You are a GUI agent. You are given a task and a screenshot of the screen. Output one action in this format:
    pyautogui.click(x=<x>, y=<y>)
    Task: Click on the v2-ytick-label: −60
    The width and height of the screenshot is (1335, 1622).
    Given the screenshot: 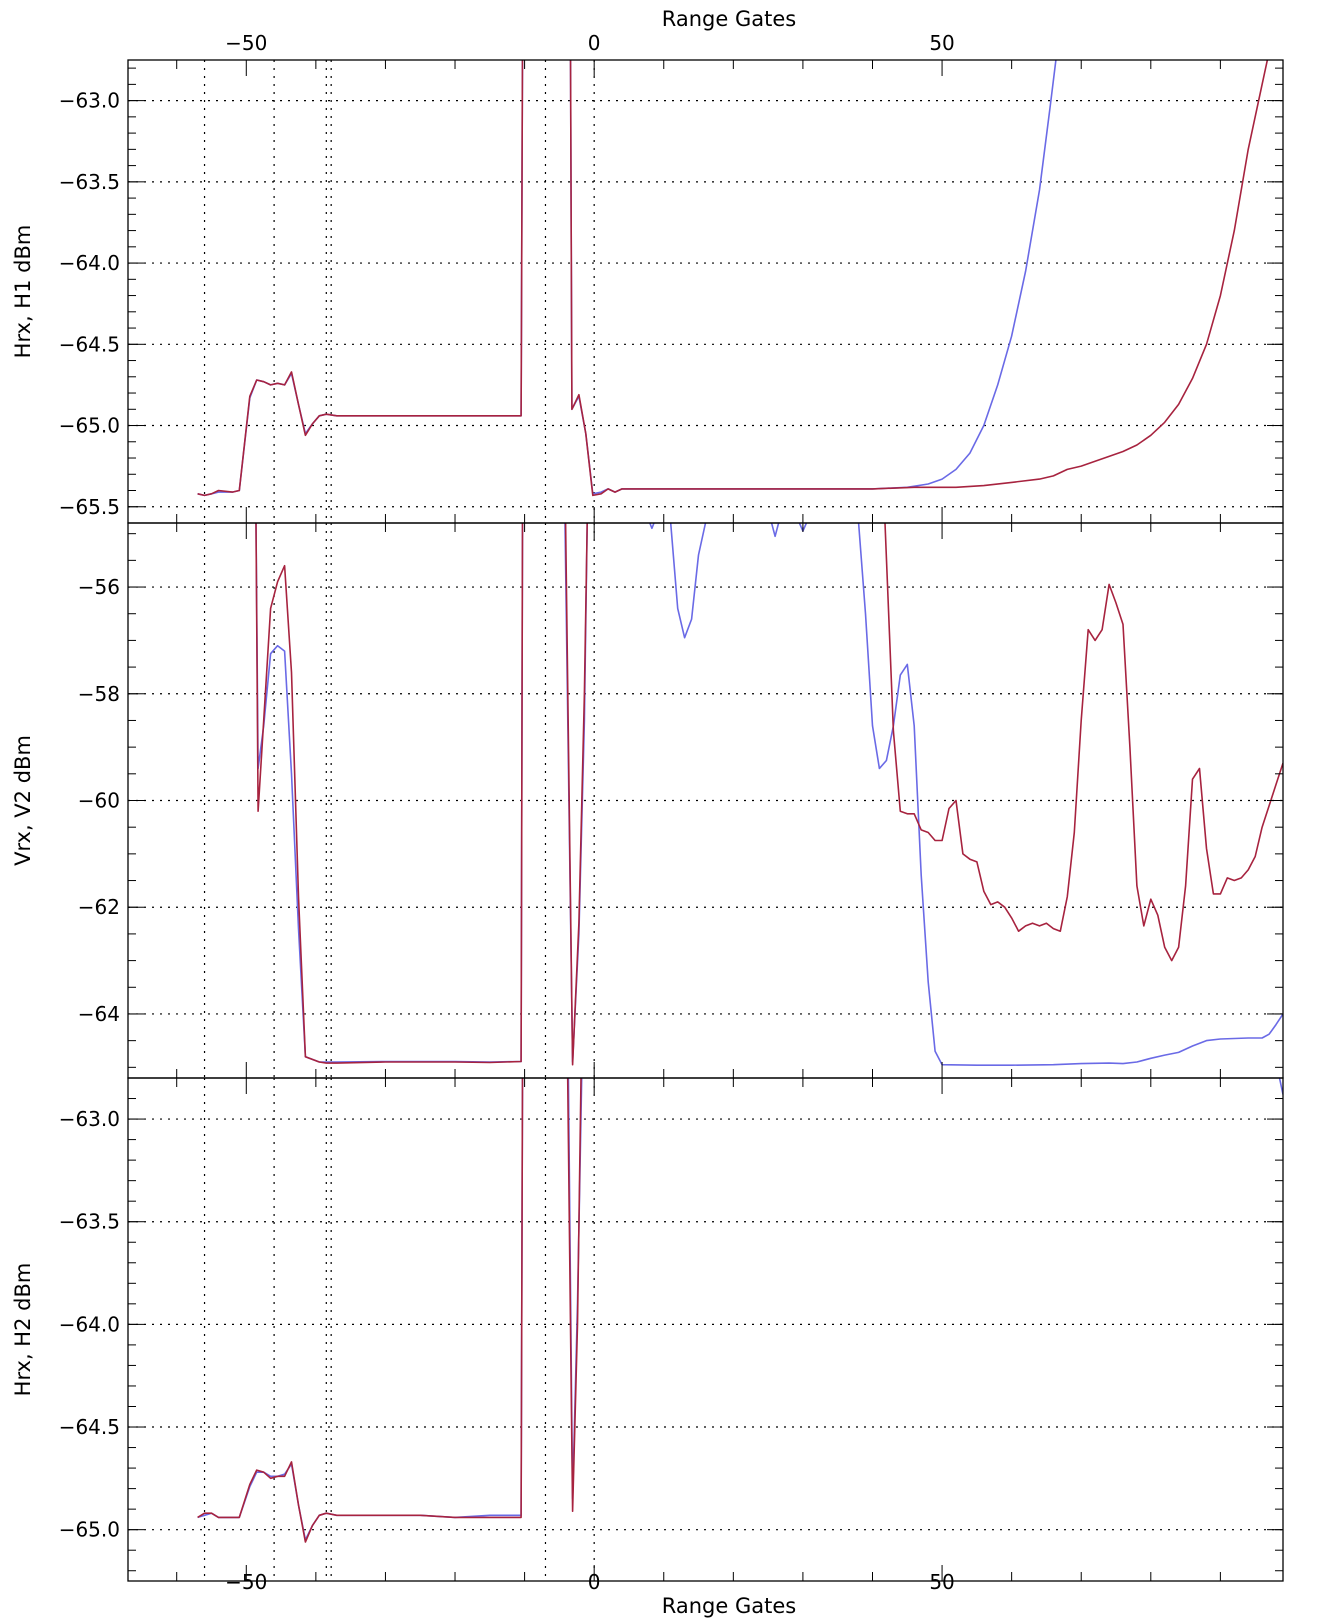 What is the action you would take?
    pyautogui.click(x=99, y=801)
    